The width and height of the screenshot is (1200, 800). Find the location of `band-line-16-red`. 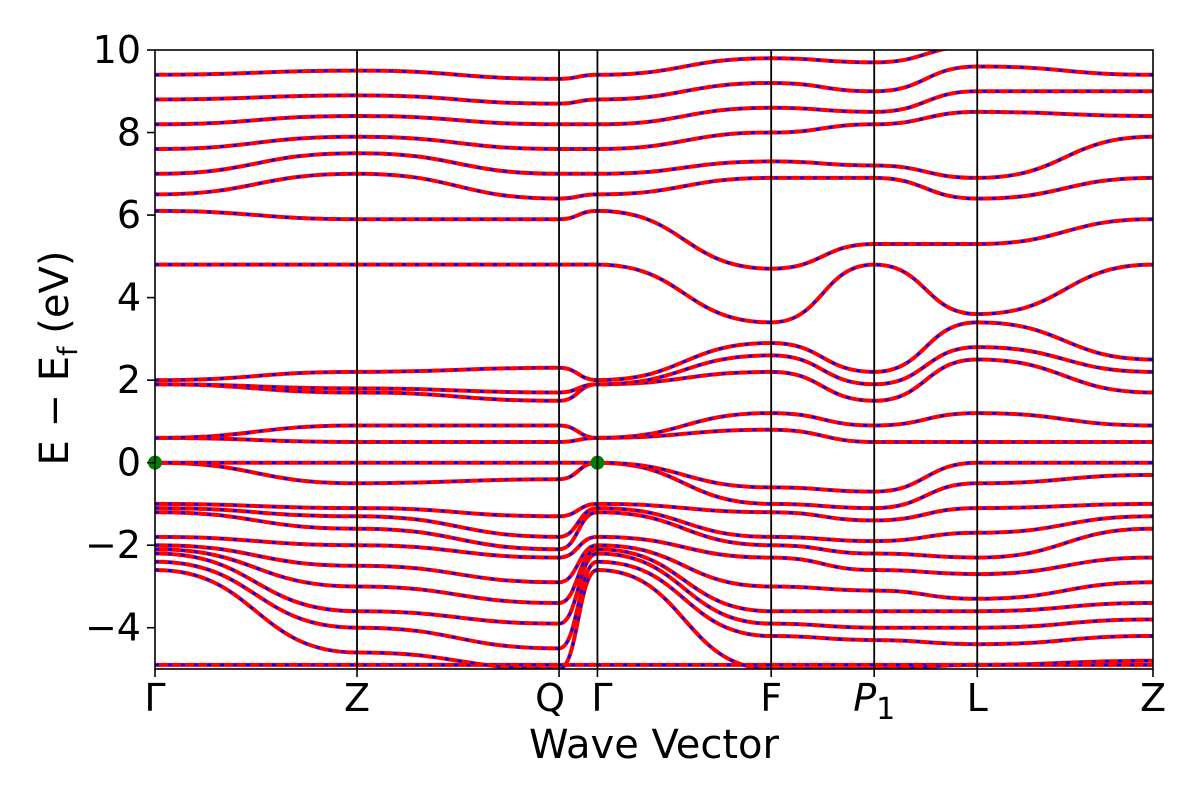

band-line-16-red is located at coordinates (654, 351).